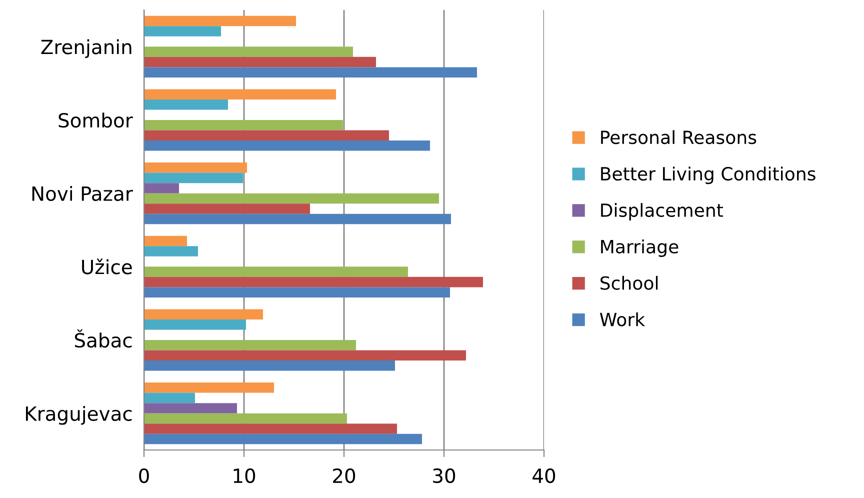 The width and height of the screenshot is (864, 498). I want to click on y-tick-label: Šabac, so click(103, 338).